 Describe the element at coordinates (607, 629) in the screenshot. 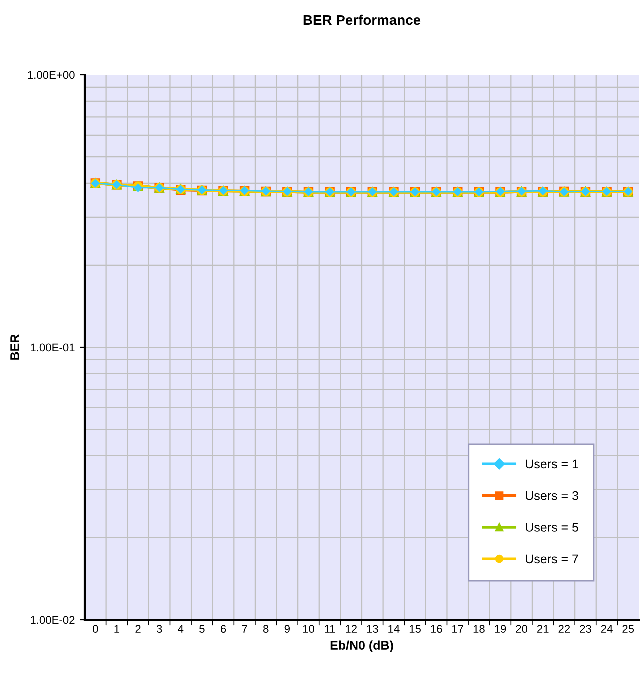

I see `x-tick-label: 24` at that location.